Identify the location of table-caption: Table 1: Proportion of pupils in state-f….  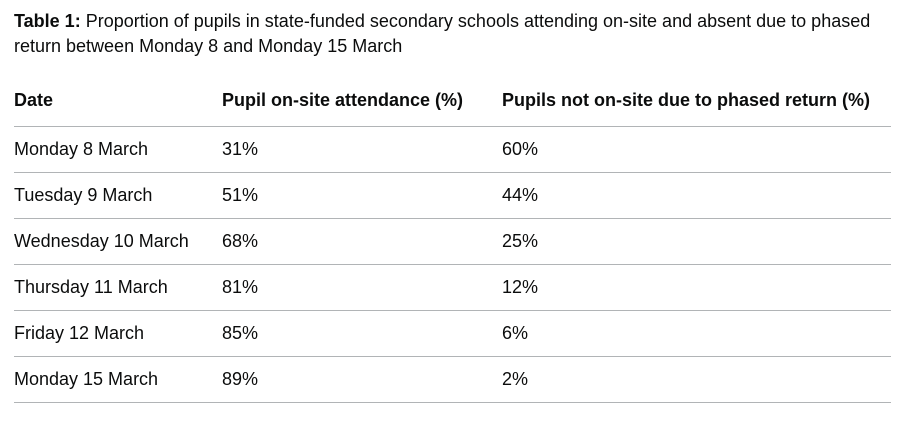
(454, 34).